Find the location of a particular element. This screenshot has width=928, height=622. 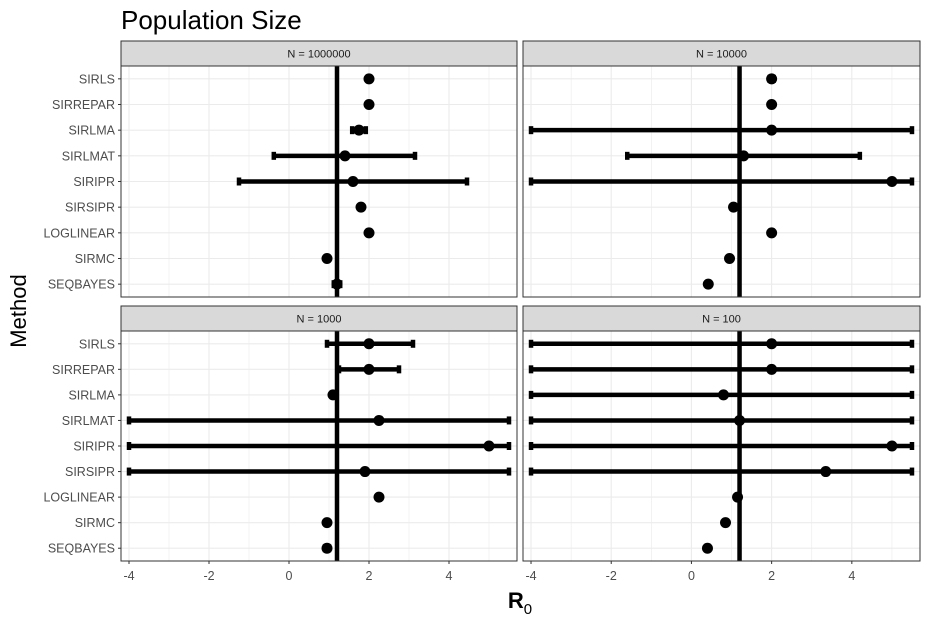

strip-label: N = 1000000 is located at coordinates (318, 55).